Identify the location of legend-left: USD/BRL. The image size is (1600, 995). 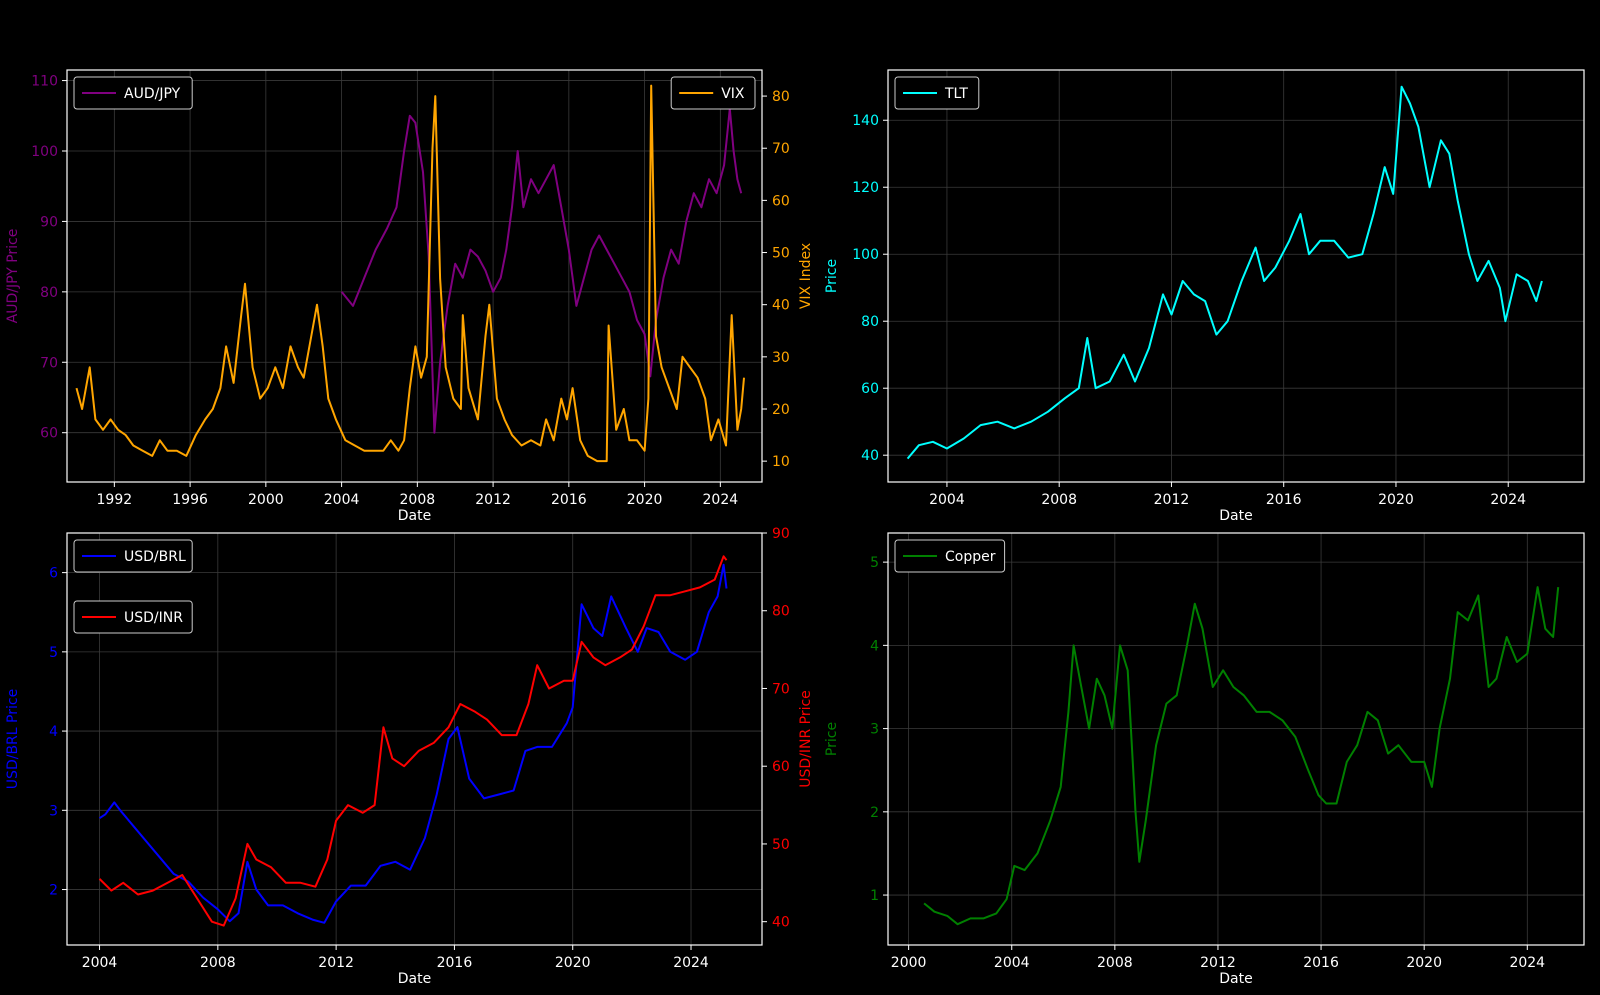
(133, 556).